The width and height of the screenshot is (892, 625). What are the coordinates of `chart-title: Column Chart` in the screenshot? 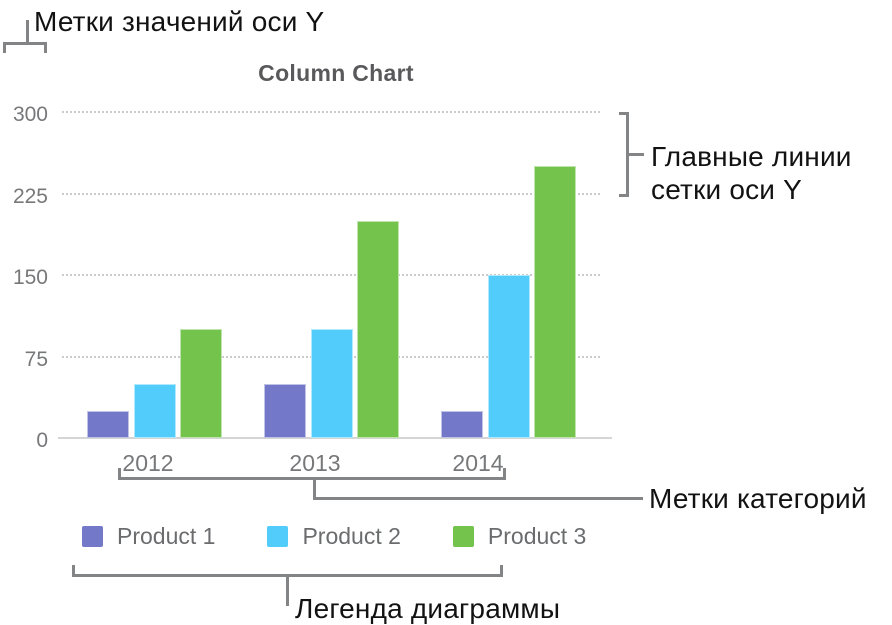 It's located at (336, 73).